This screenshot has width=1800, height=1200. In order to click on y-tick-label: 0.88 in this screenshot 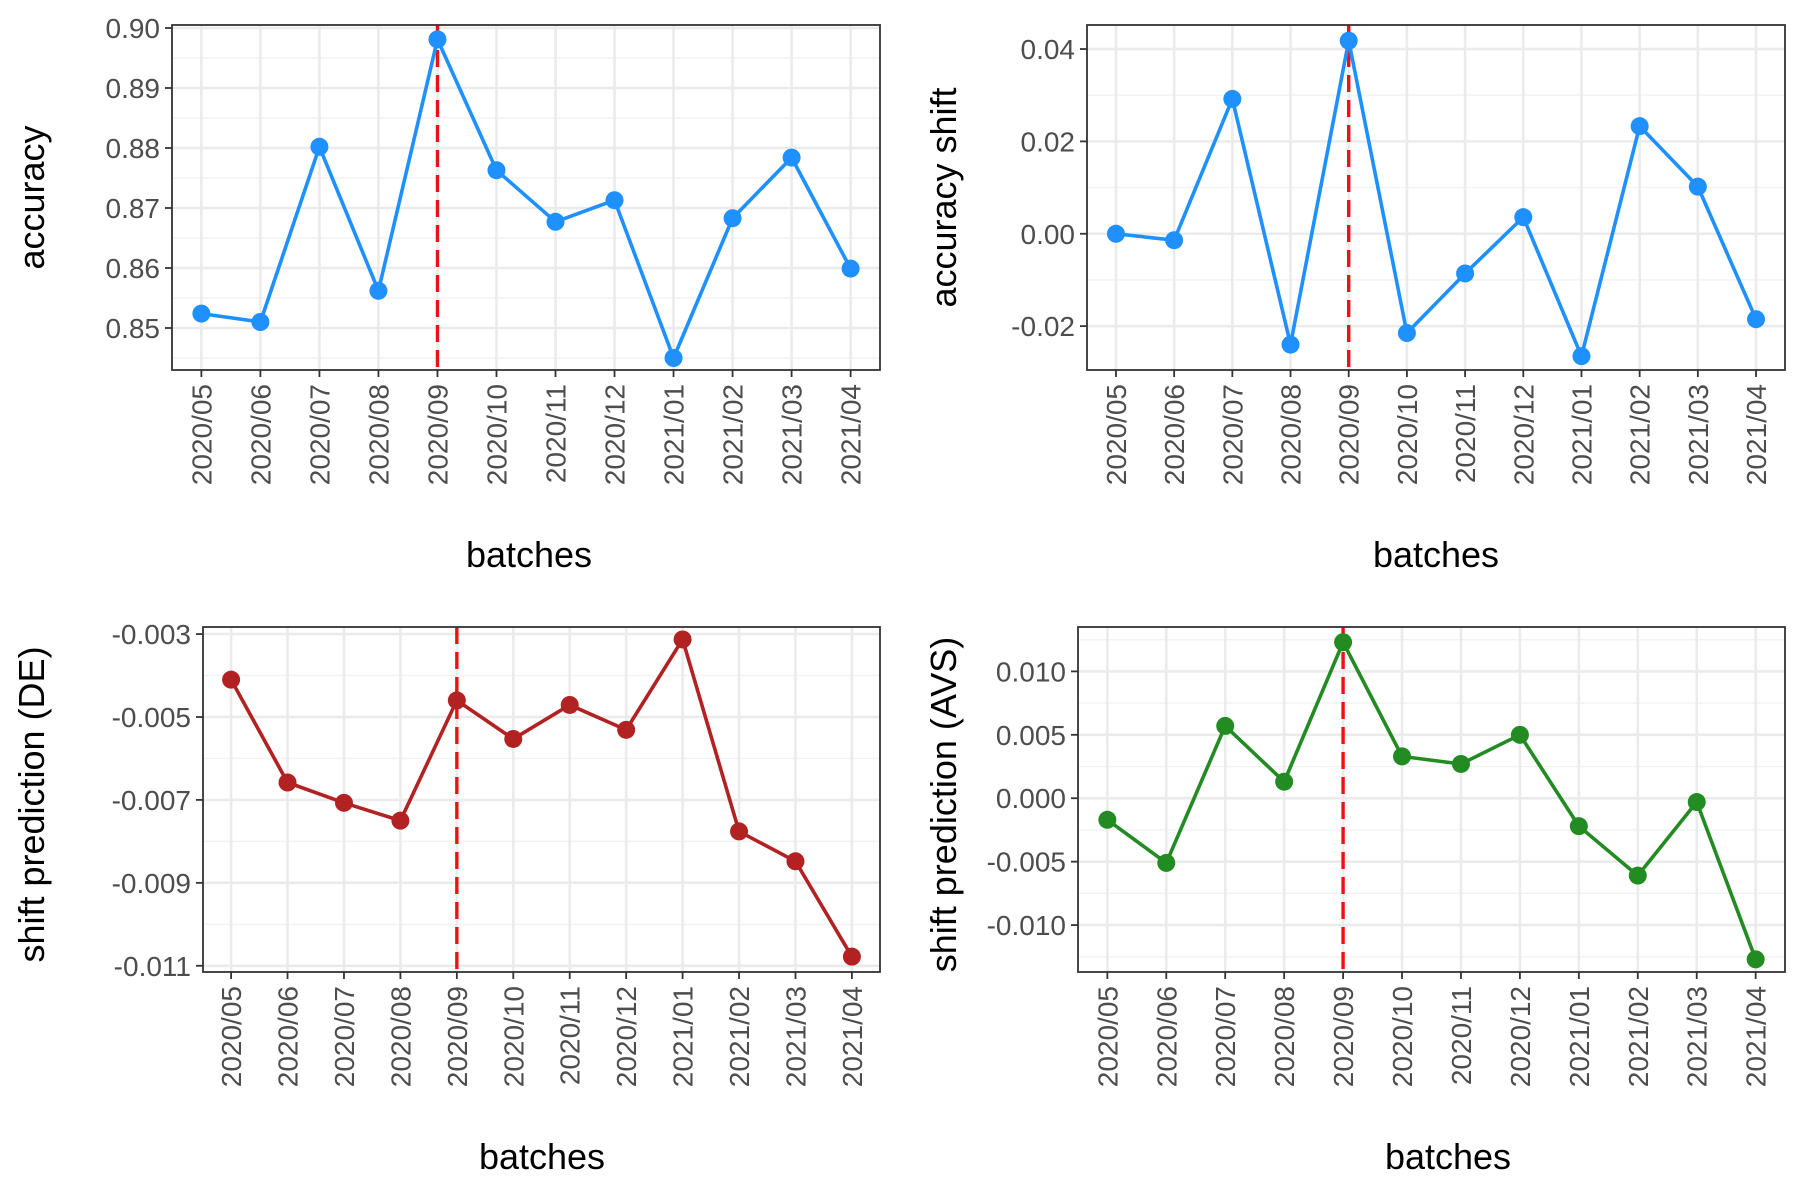, I will do `click(133, 148)`.